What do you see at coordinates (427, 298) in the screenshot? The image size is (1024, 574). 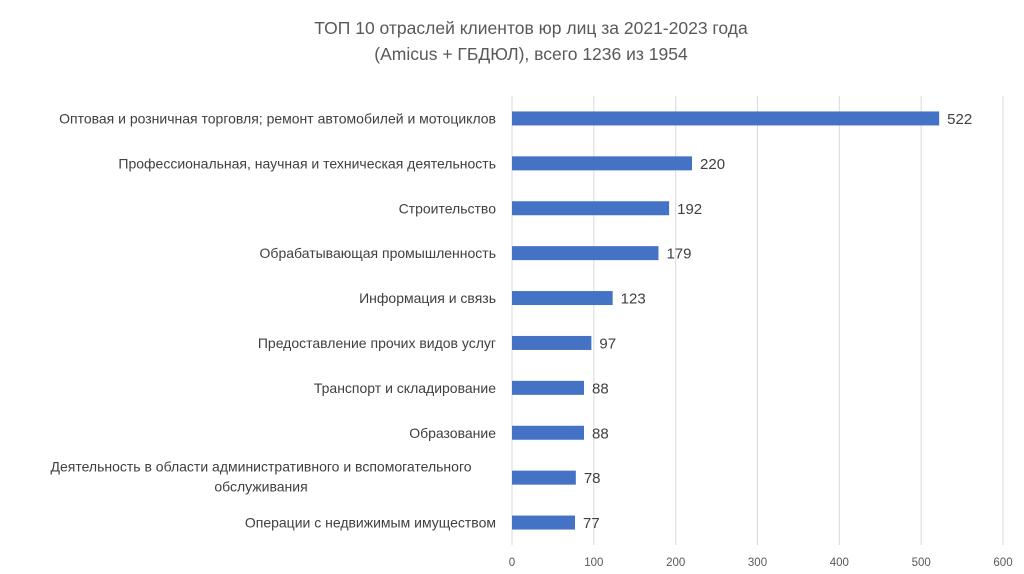 I see `category-label: Информация и связь` at bounding box center [427, 298].